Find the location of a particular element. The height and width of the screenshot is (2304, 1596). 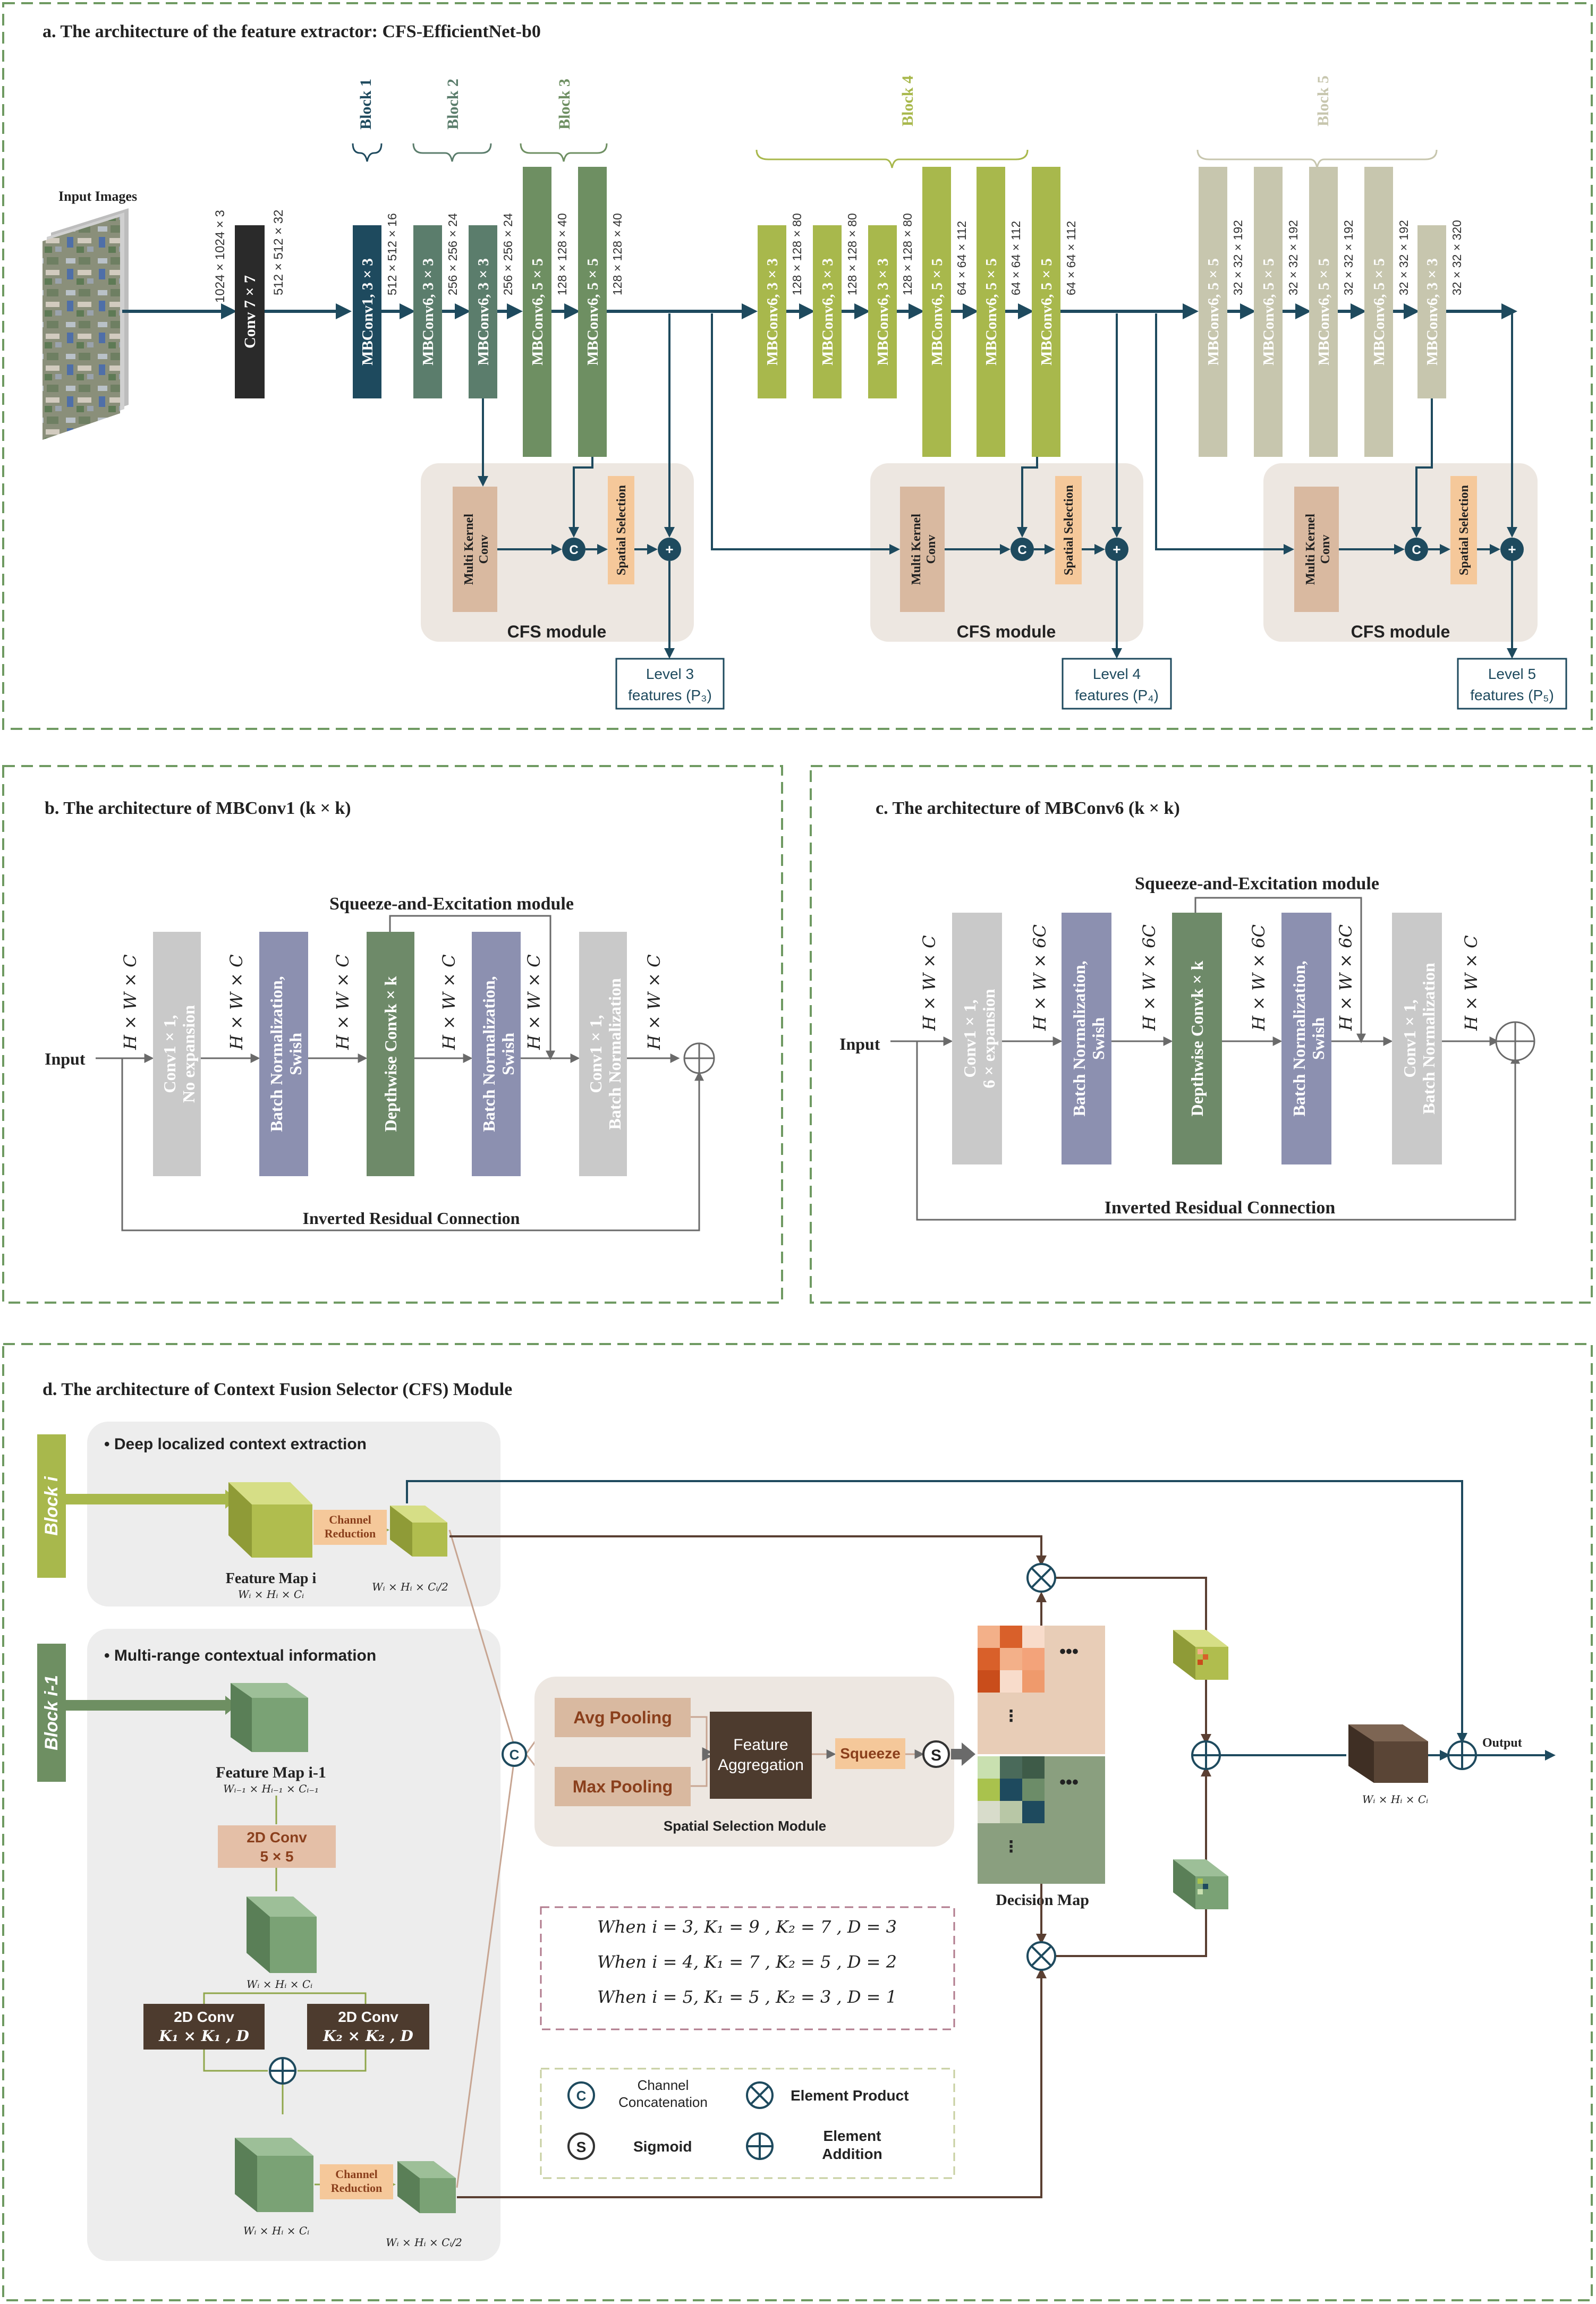

bottom-dim-label: Wᵢ × Hᵢ × Cᵢ is located at coordinates (276, 2231).